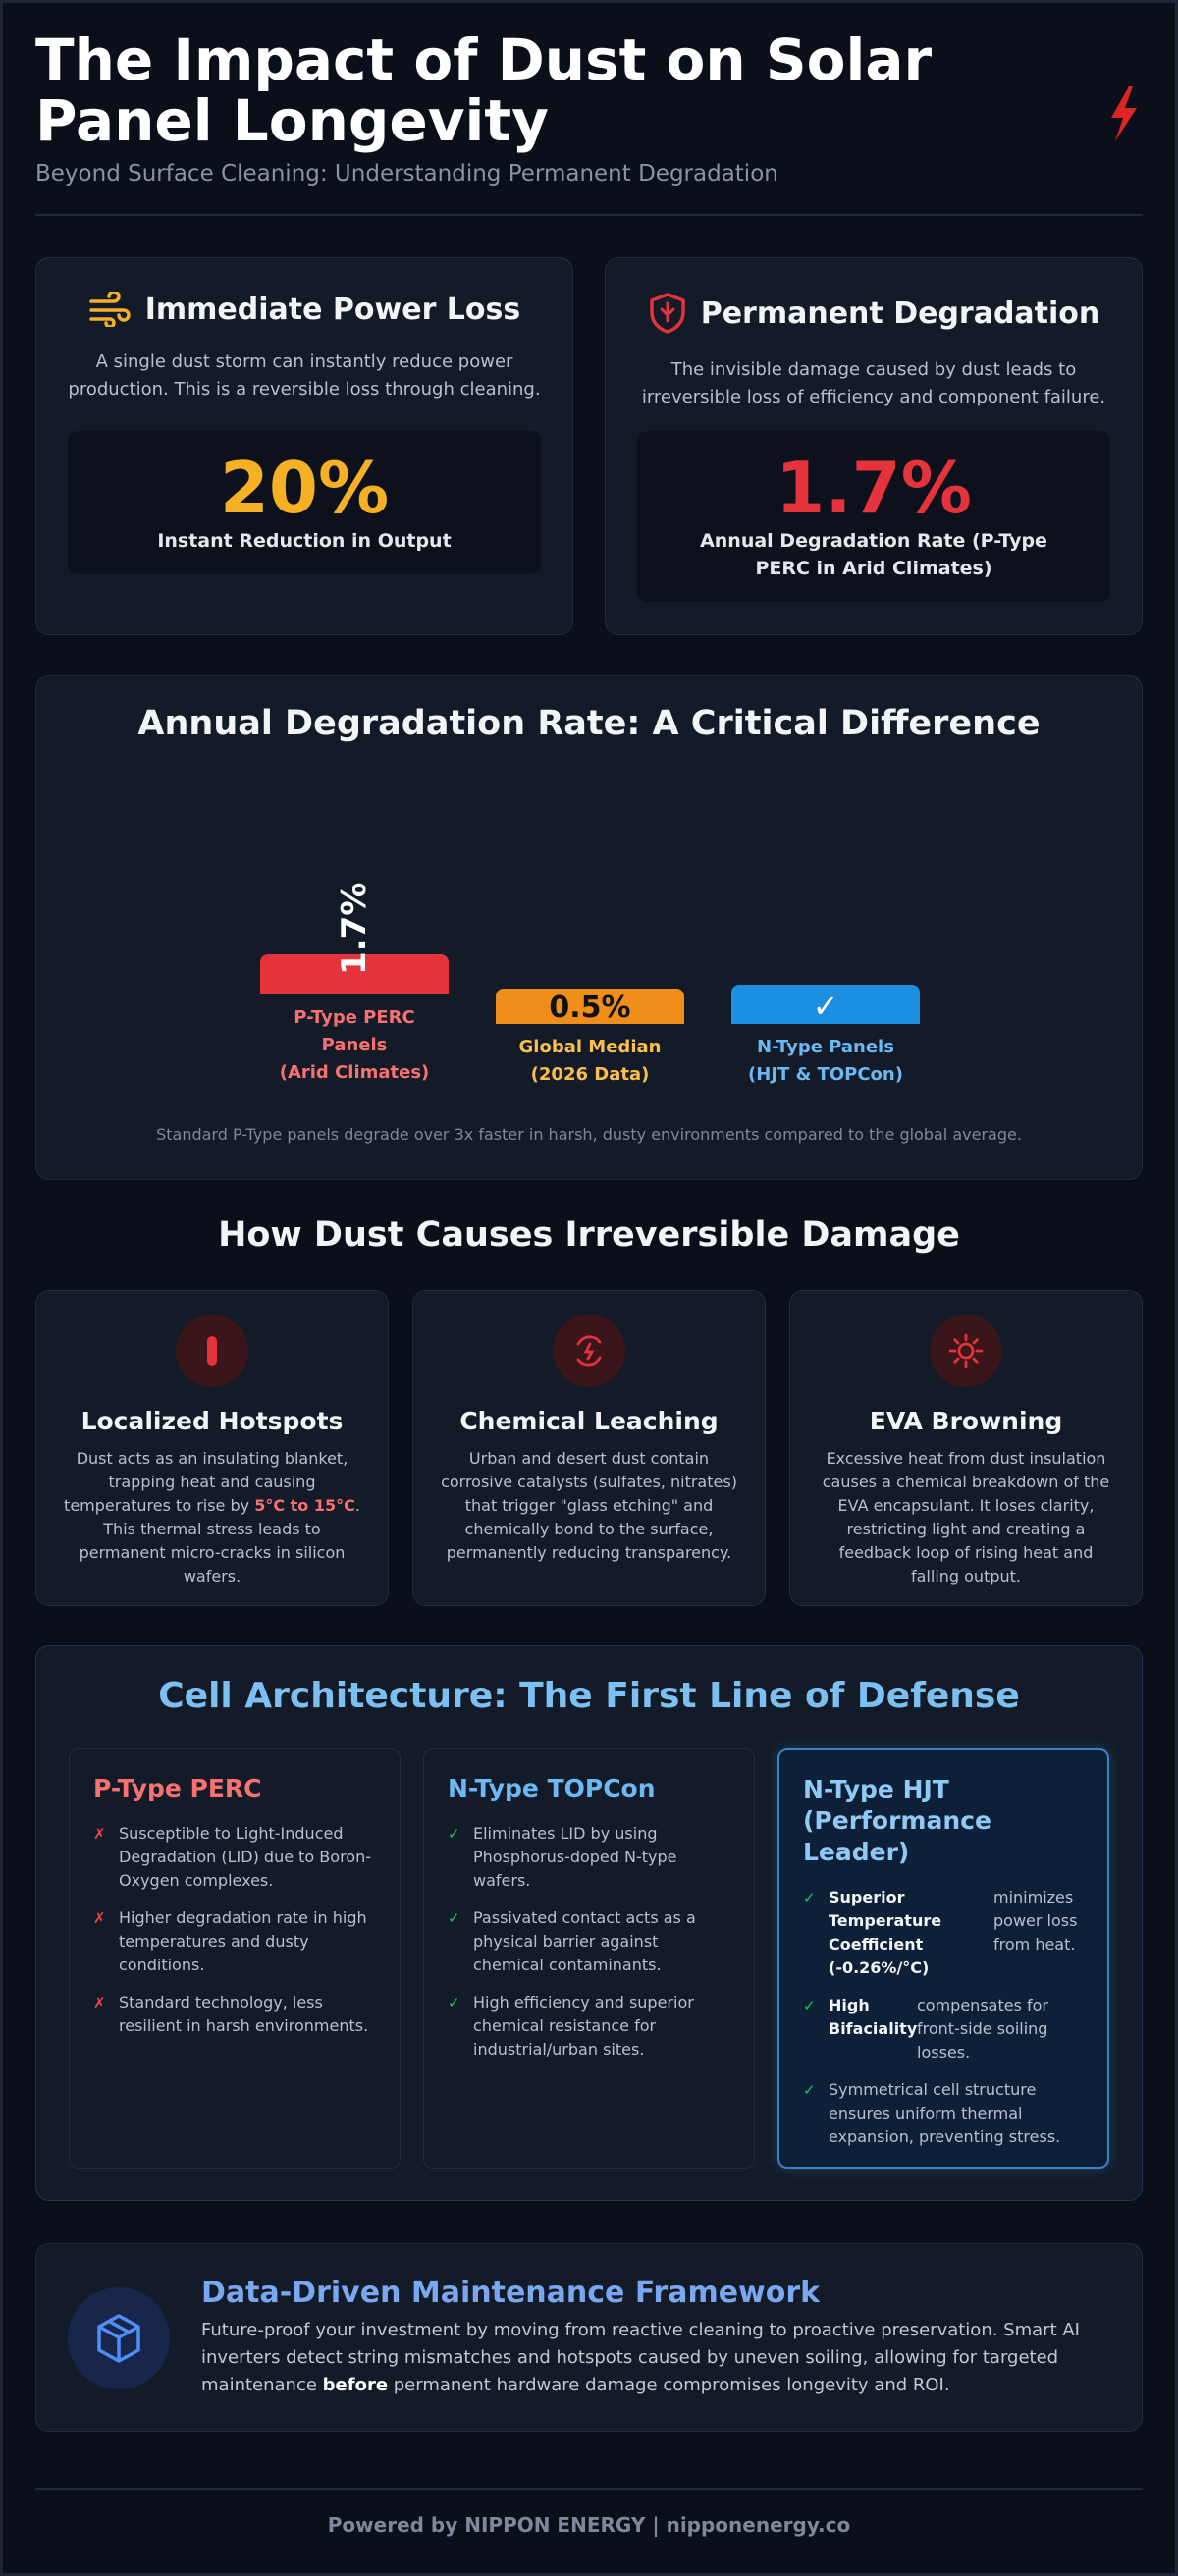  Describe the element at coordinates (110, 309) in the screenshot. I see `wind-icon` at that location.